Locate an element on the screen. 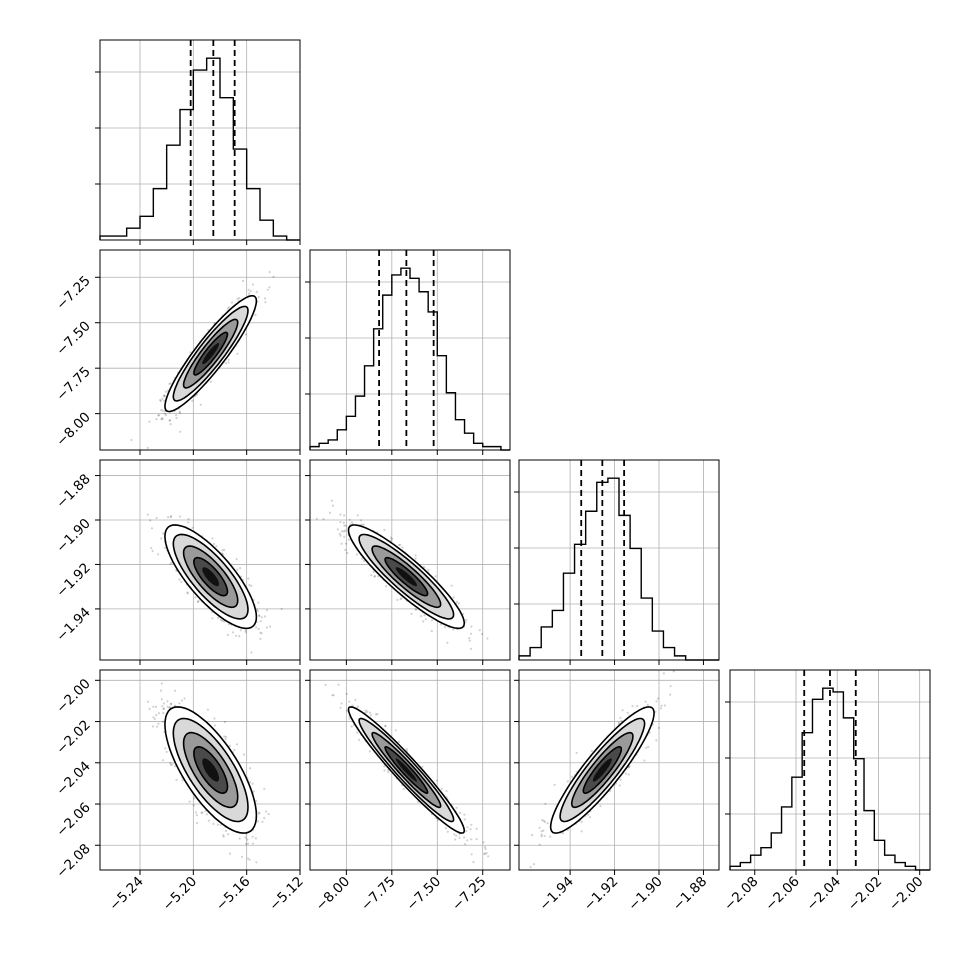  y-tick-label: −2.00 is located at coordinates (73, 696).